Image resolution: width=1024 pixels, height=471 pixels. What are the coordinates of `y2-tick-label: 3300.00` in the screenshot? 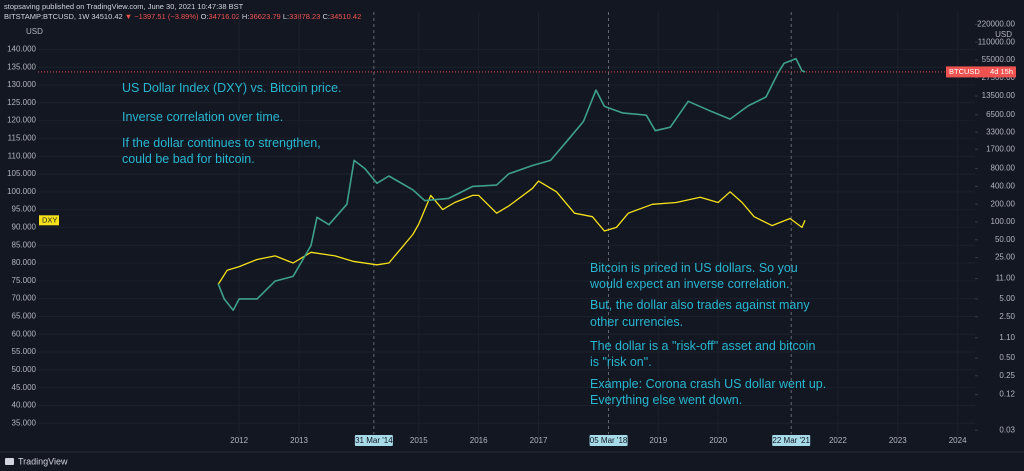 It's located at (1000, 131).